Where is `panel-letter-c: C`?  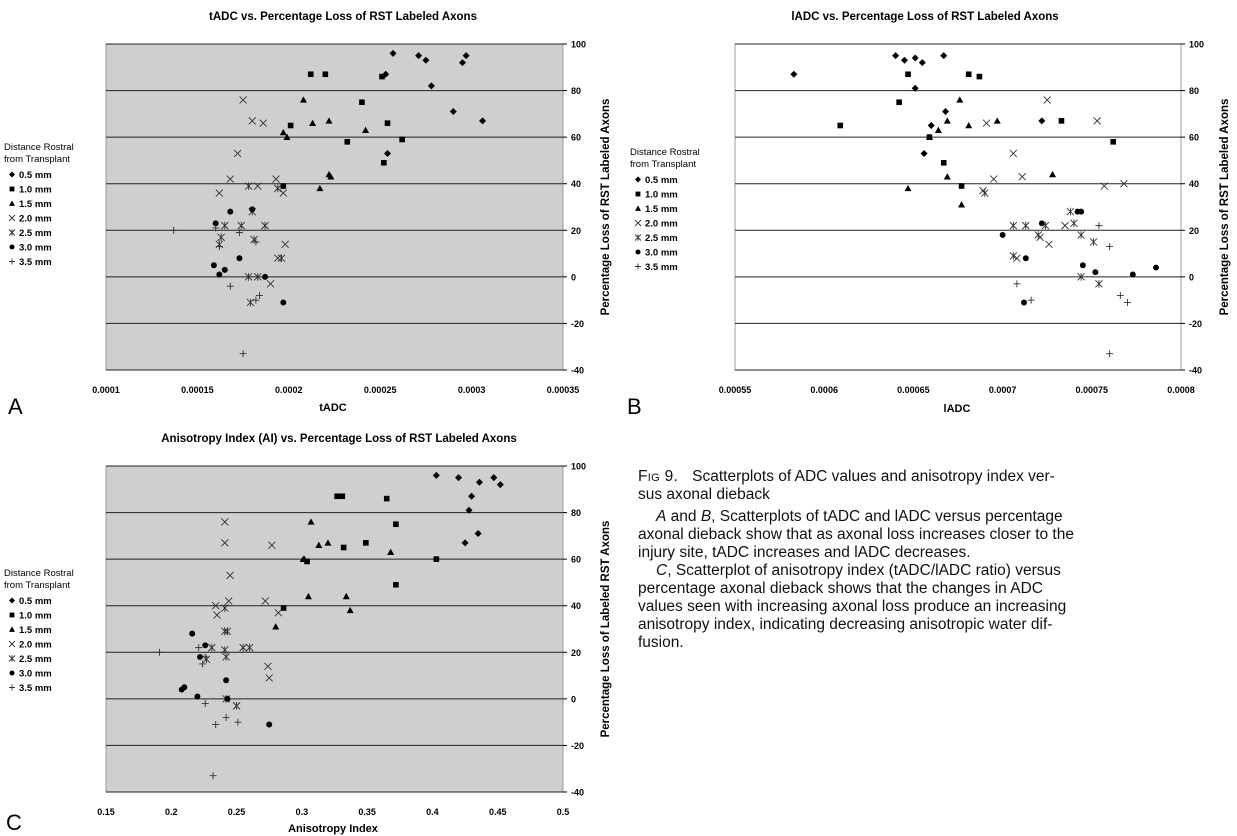 panel-letter-c: C is located at coordinates (14, 822).